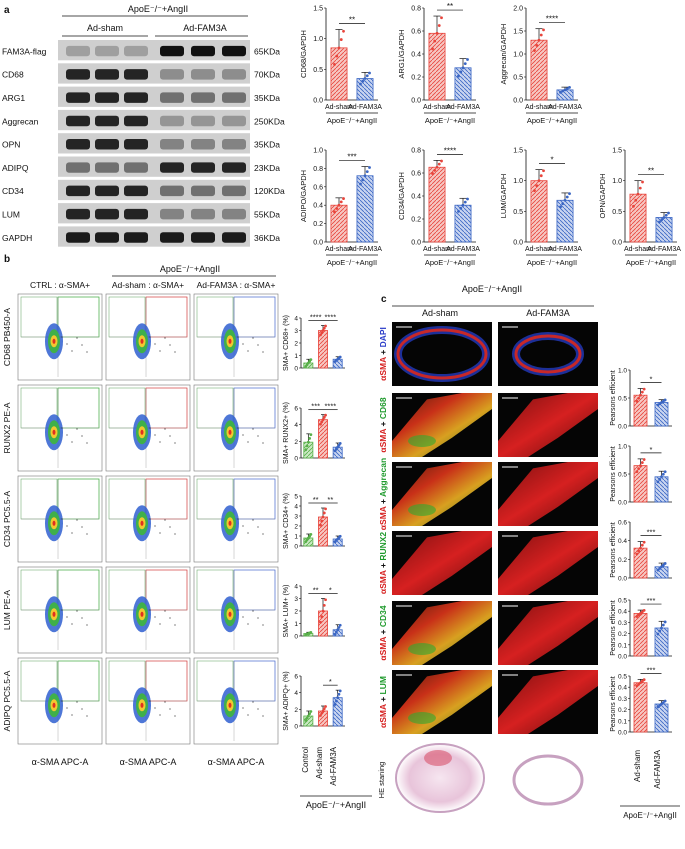 The width and height of the screenshot is (685, 849). Describe the element at coordinates (7, 337) in the screenshot. I see `flow-row-label: CD68 PB450-A` at that location.